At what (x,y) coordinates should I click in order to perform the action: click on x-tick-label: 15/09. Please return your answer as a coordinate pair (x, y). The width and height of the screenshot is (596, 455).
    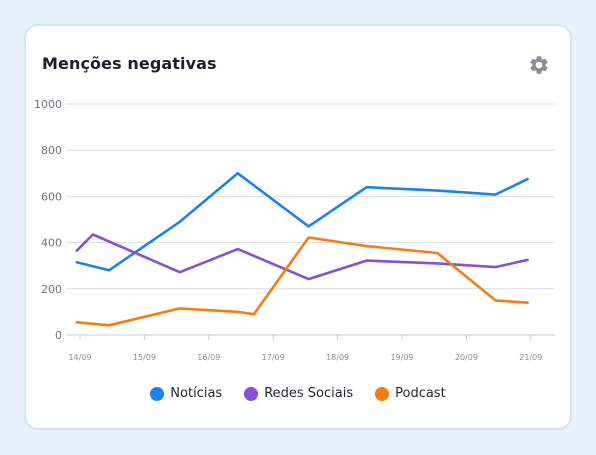
    Looking at the image, I should click on (144, 357).